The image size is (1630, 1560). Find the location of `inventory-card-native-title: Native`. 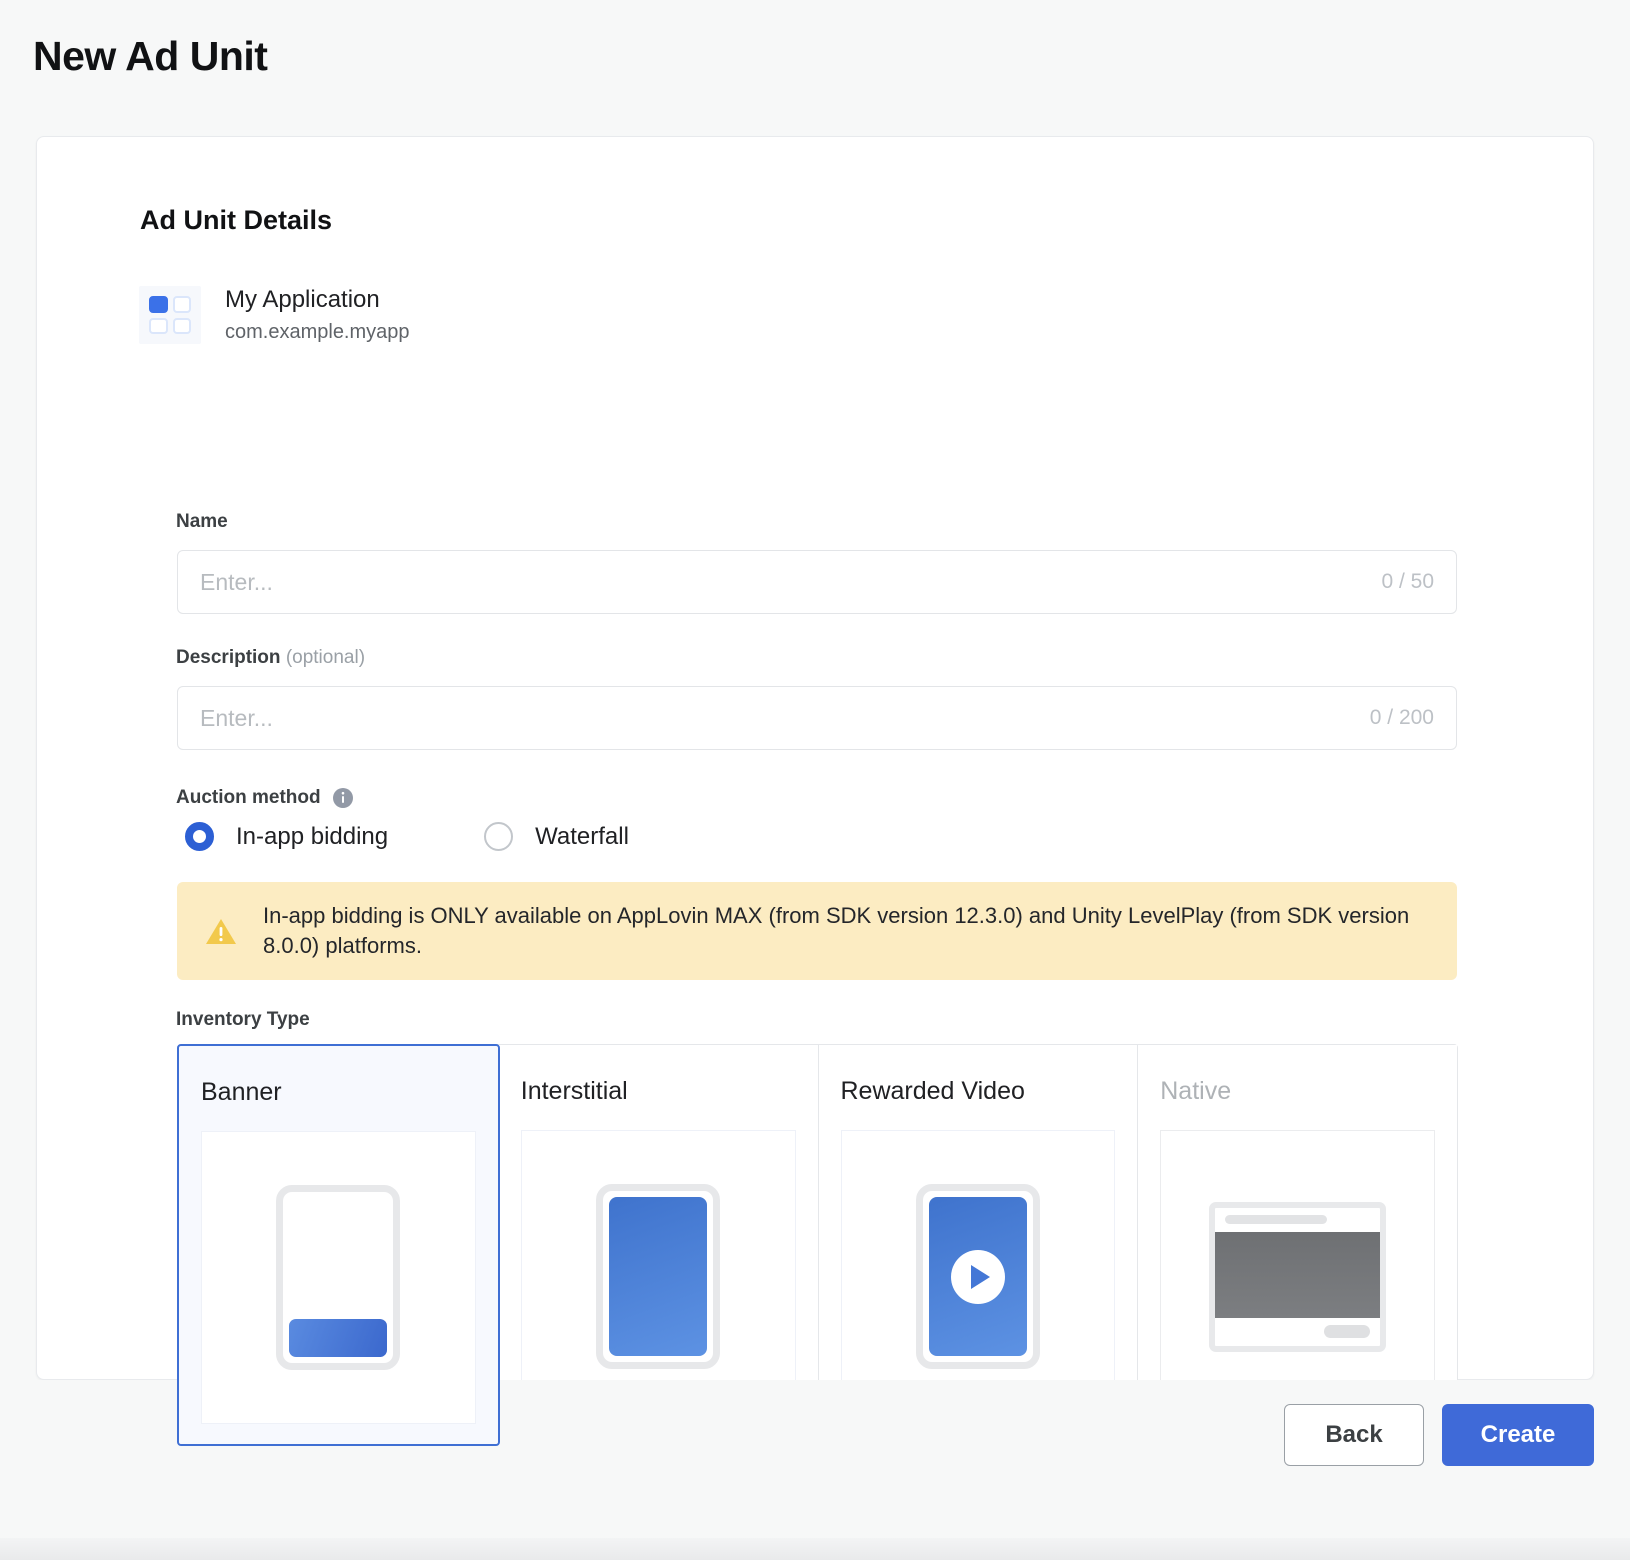

inventory-card-native-title: Native is located at coordinates (1196, 1091).